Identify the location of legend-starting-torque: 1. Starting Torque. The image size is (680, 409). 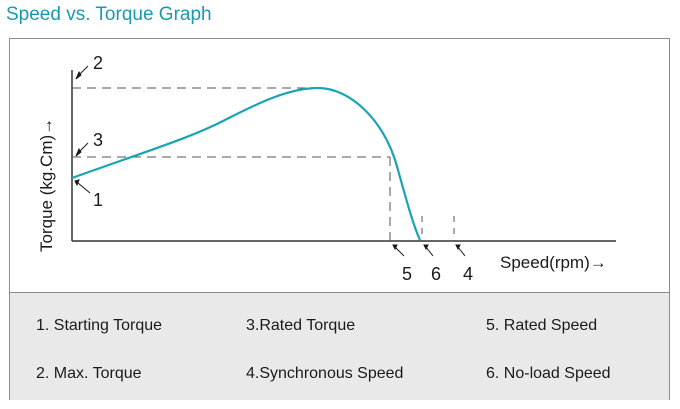
(99, 325).